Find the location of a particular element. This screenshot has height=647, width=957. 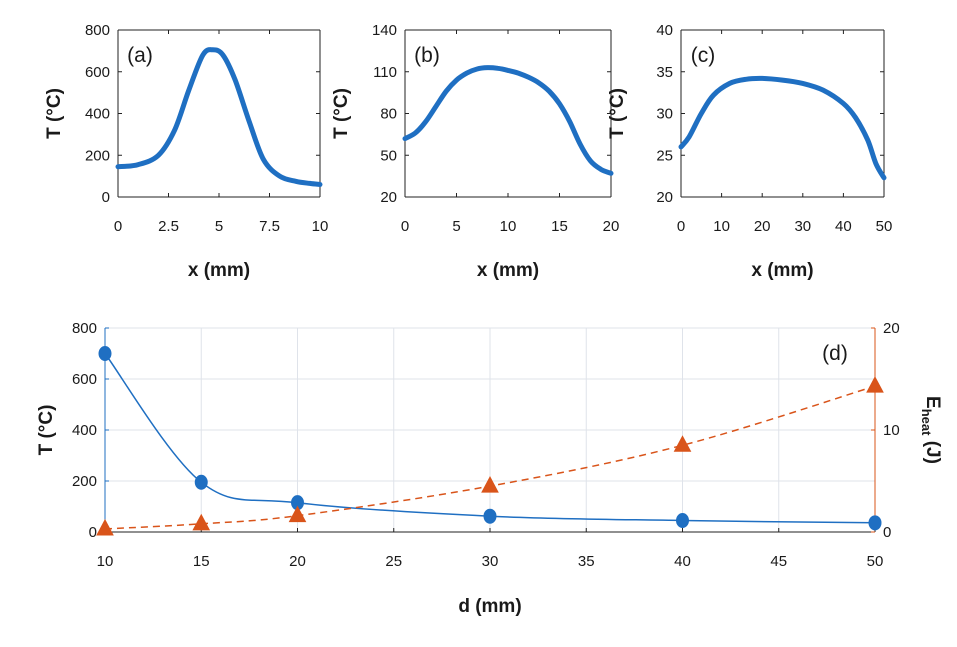

y-right-label-unit: (J) is located at coordinates (932, 449).